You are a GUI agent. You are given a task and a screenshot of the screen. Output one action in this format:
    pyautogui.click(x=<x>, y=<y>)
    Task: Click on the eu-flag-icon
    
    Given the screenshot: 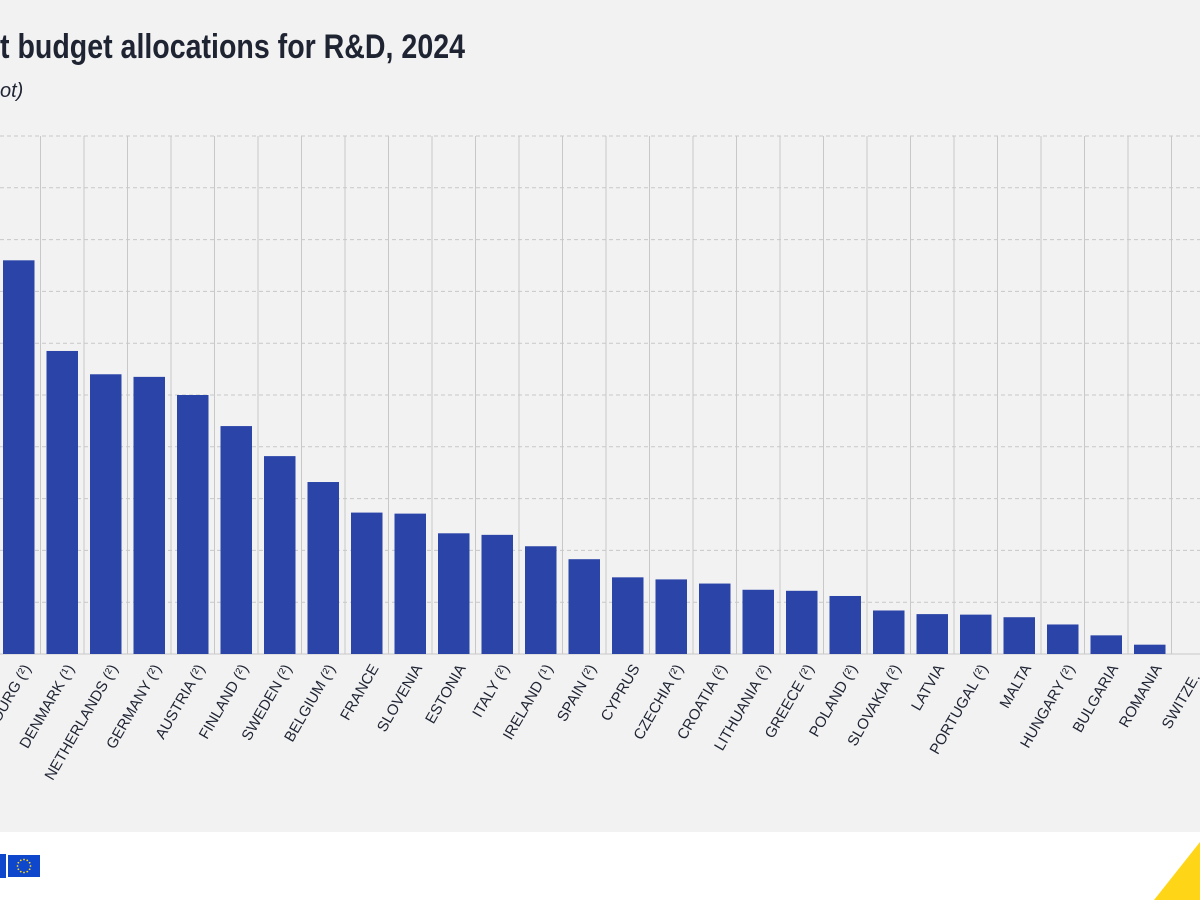 What is the action you would take?
    pyautogui.click(x=24, y=866)
    